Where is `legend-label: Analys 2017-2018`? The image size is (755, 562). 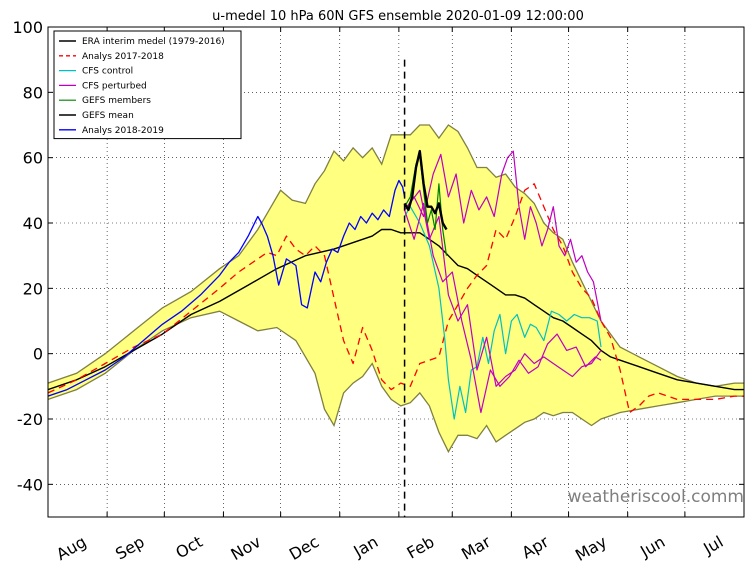
legend-label: Analys 2017-2018 is located at coordinates (123, 57).